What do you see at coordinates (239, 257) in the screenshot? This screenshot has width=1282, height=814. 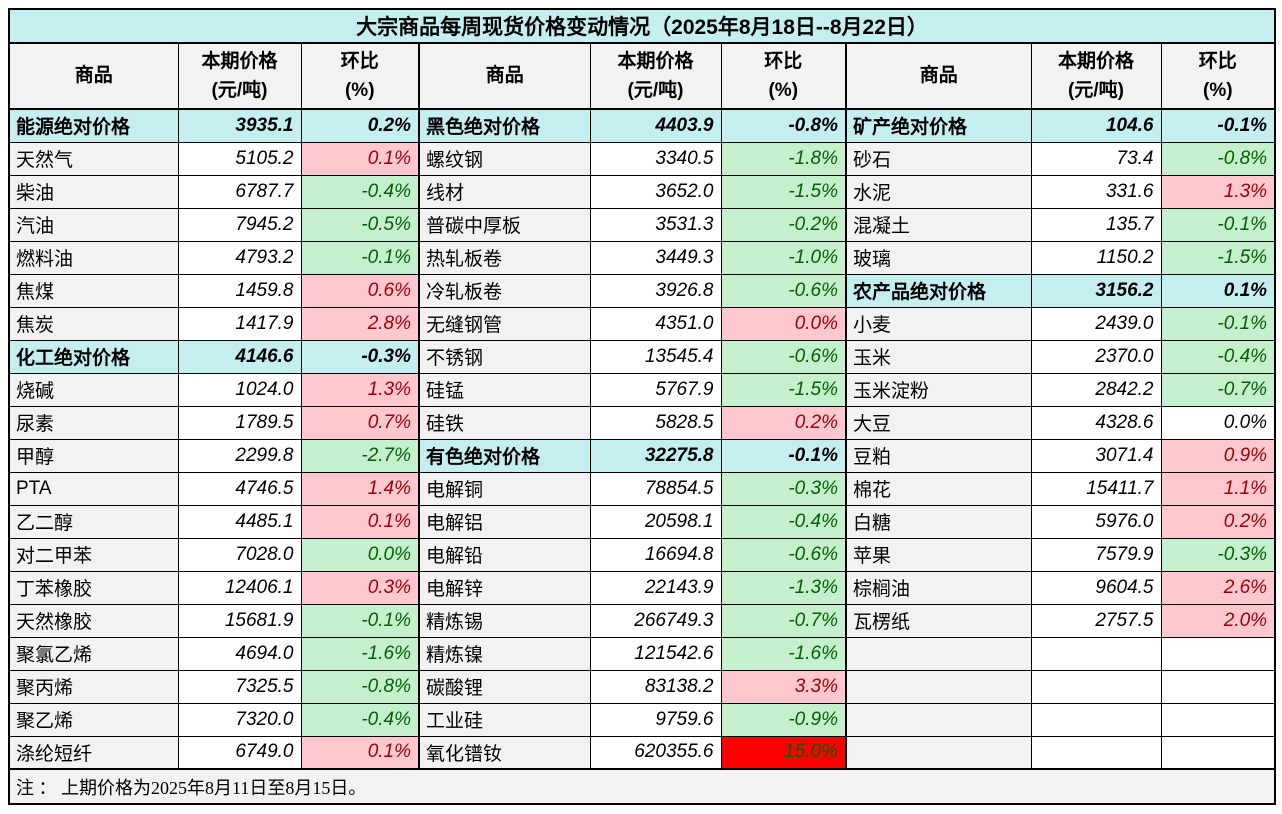 I see `price-value-cell: 4793.2` at bounding box center [239, 257].